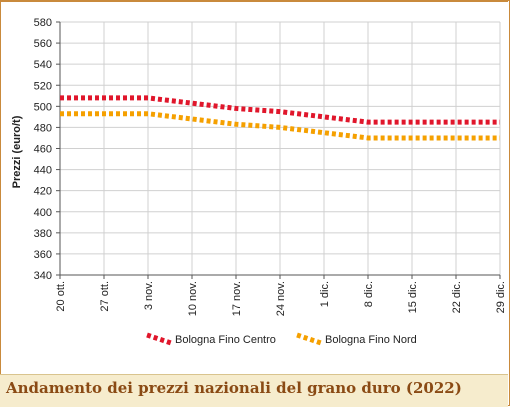  Describe the element at coordinates (254, 1) in the screenshot. I see `top-border` at that location.